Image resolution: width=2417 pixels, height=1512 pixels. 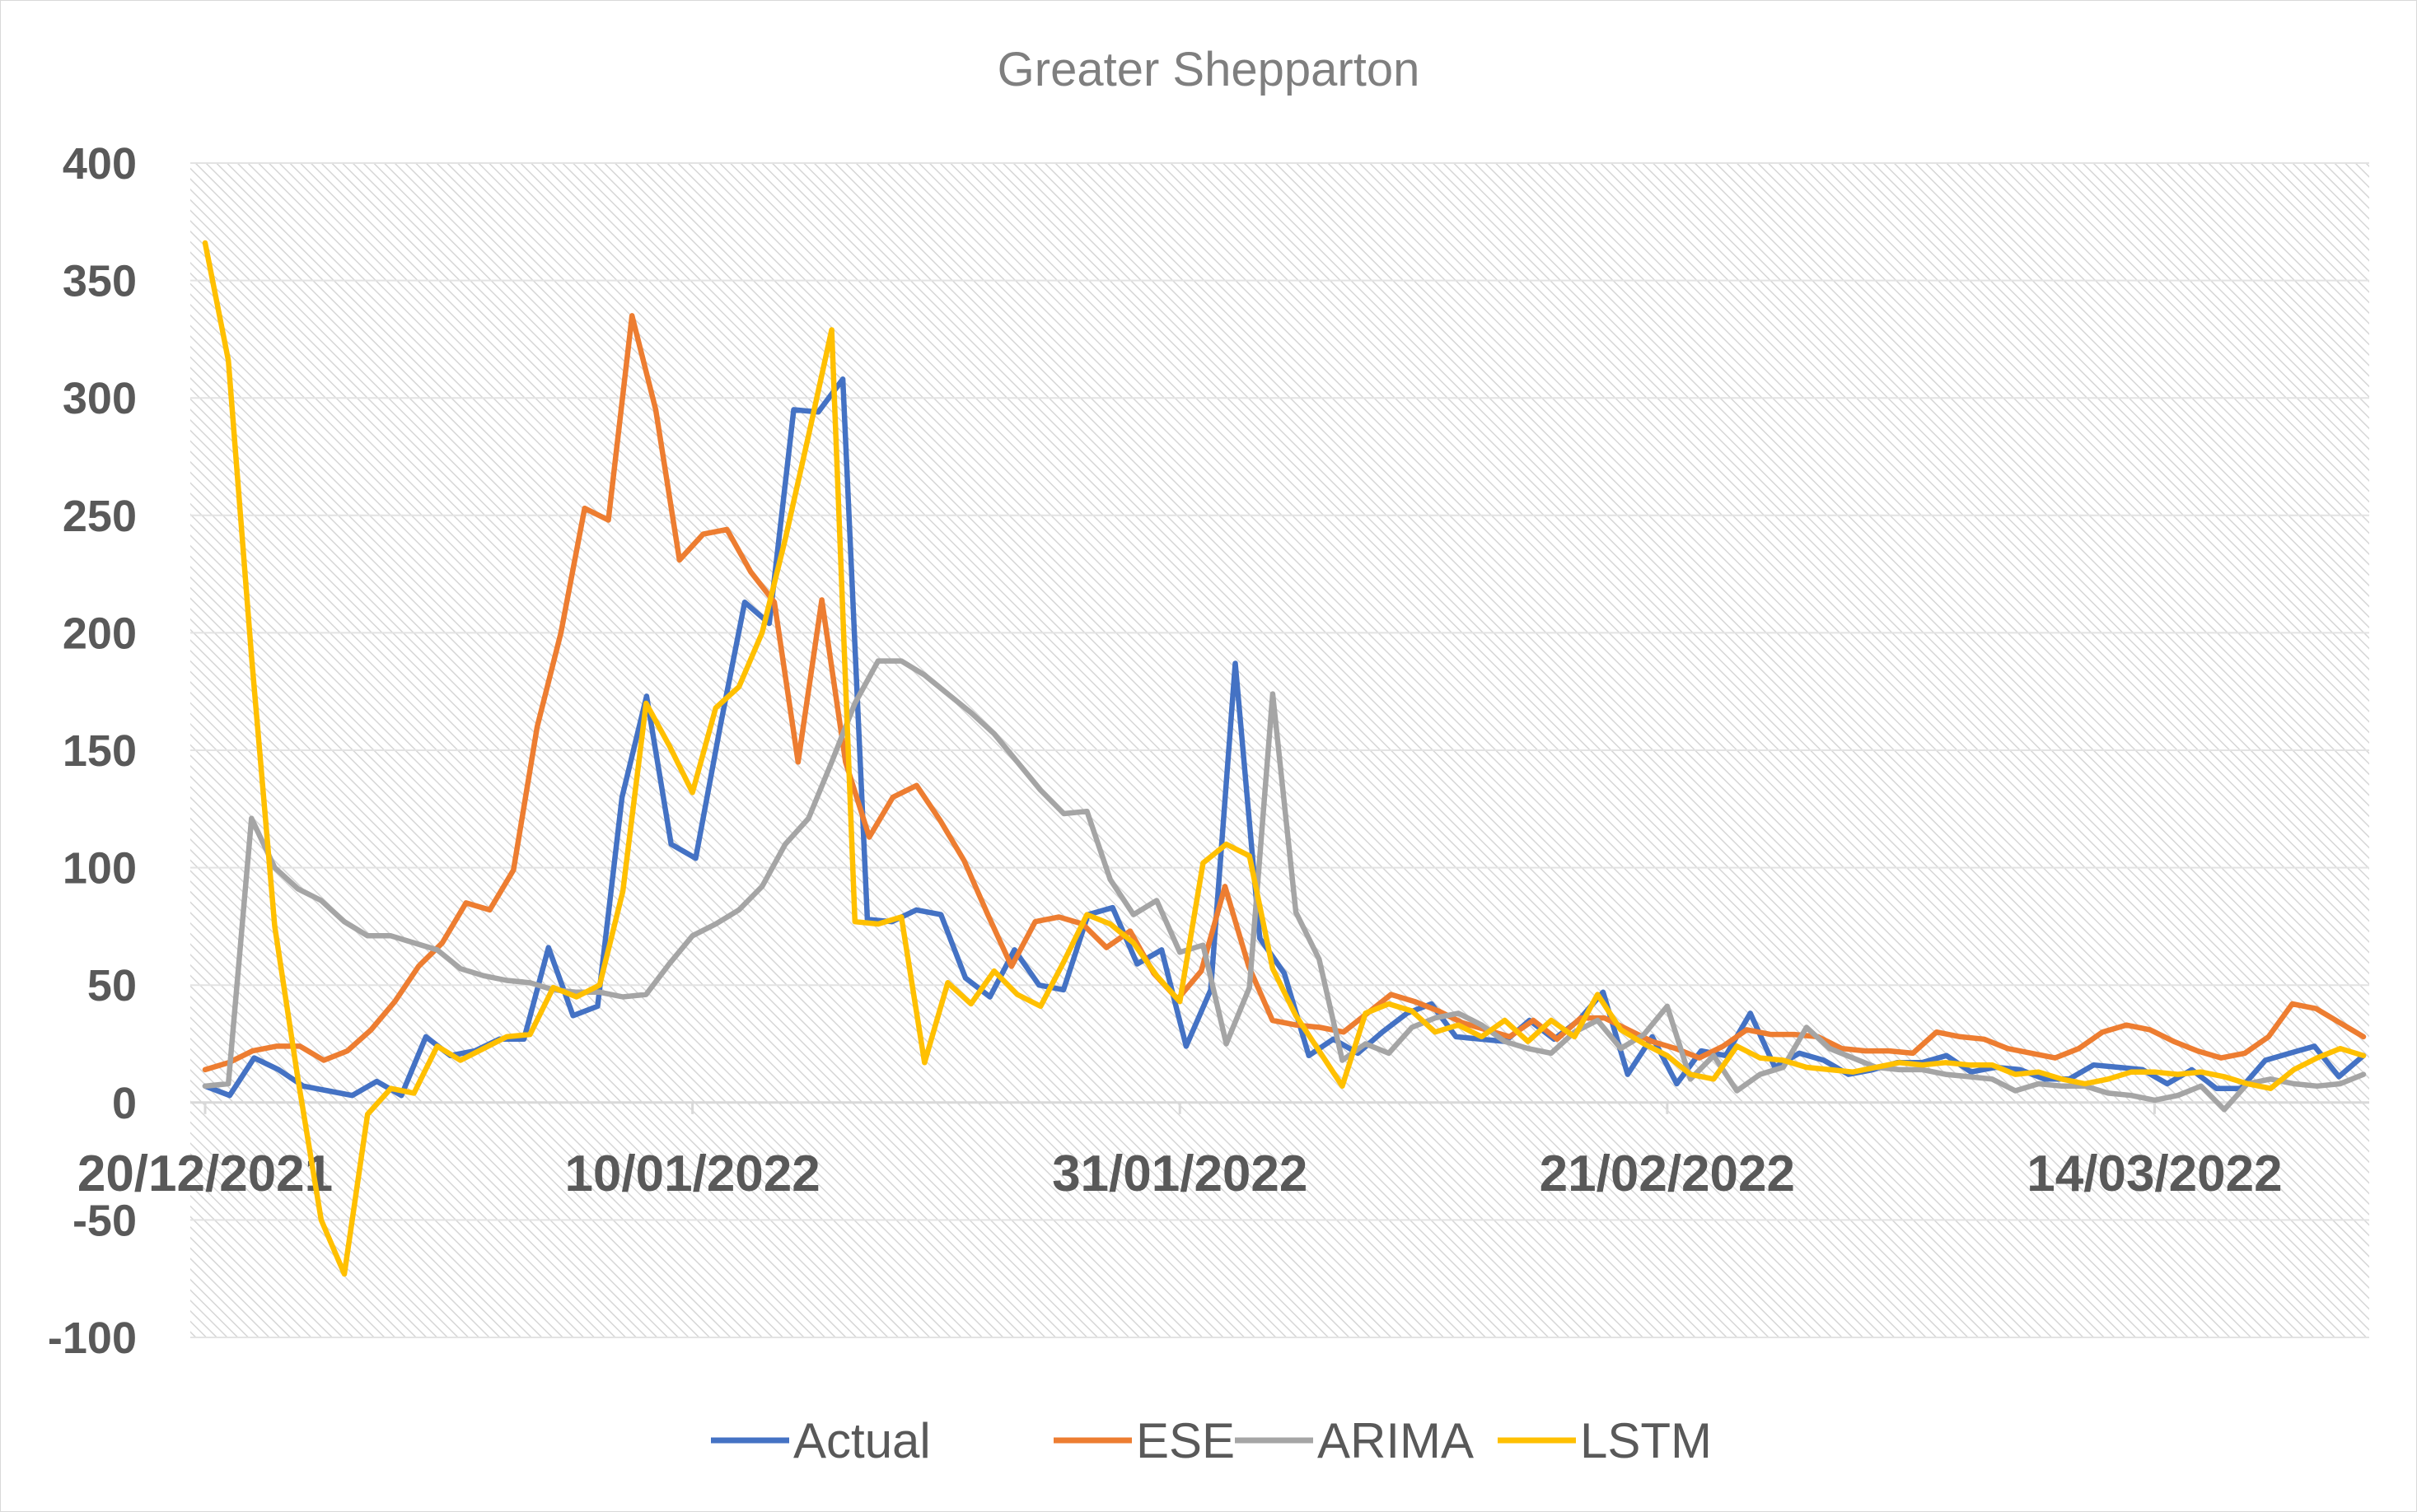 I want to click on x-tick-label: 20/12/2021, so click(x=205, y=1174).